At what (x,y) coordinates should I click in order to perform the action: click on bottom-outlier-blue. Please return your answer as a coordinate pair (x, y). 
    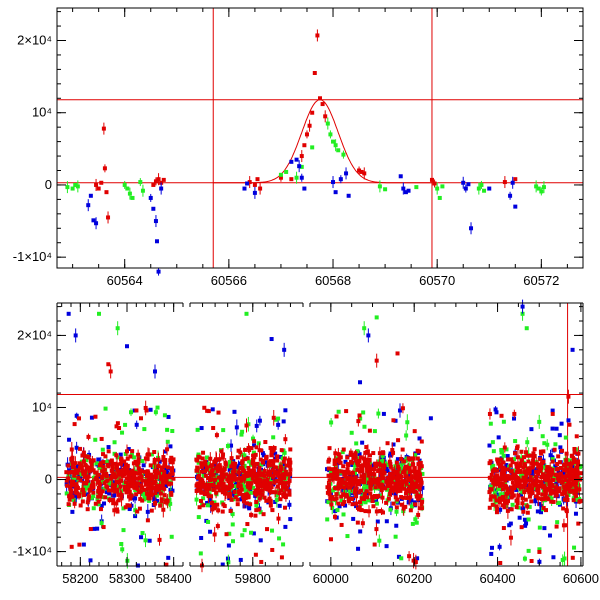
    Looking at the image, I should click on (572, 349).